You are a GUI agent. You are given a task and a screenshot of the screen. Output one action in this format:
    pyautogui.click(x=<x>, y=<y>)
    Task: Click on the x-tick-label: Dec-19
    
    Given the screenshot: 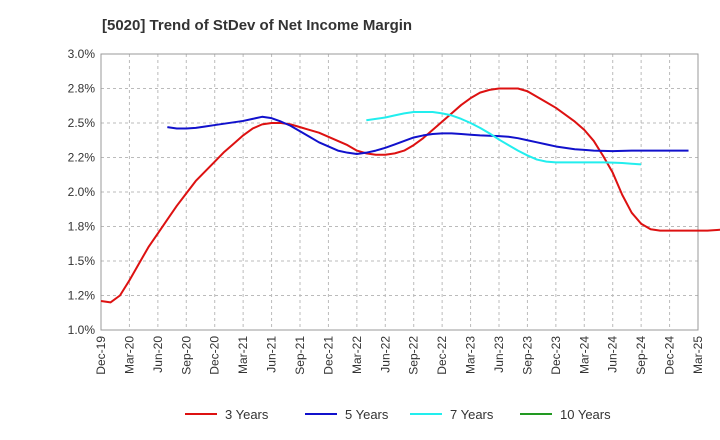 What is the action you would take?
    pyautogui.click(x=101, y=355)
    